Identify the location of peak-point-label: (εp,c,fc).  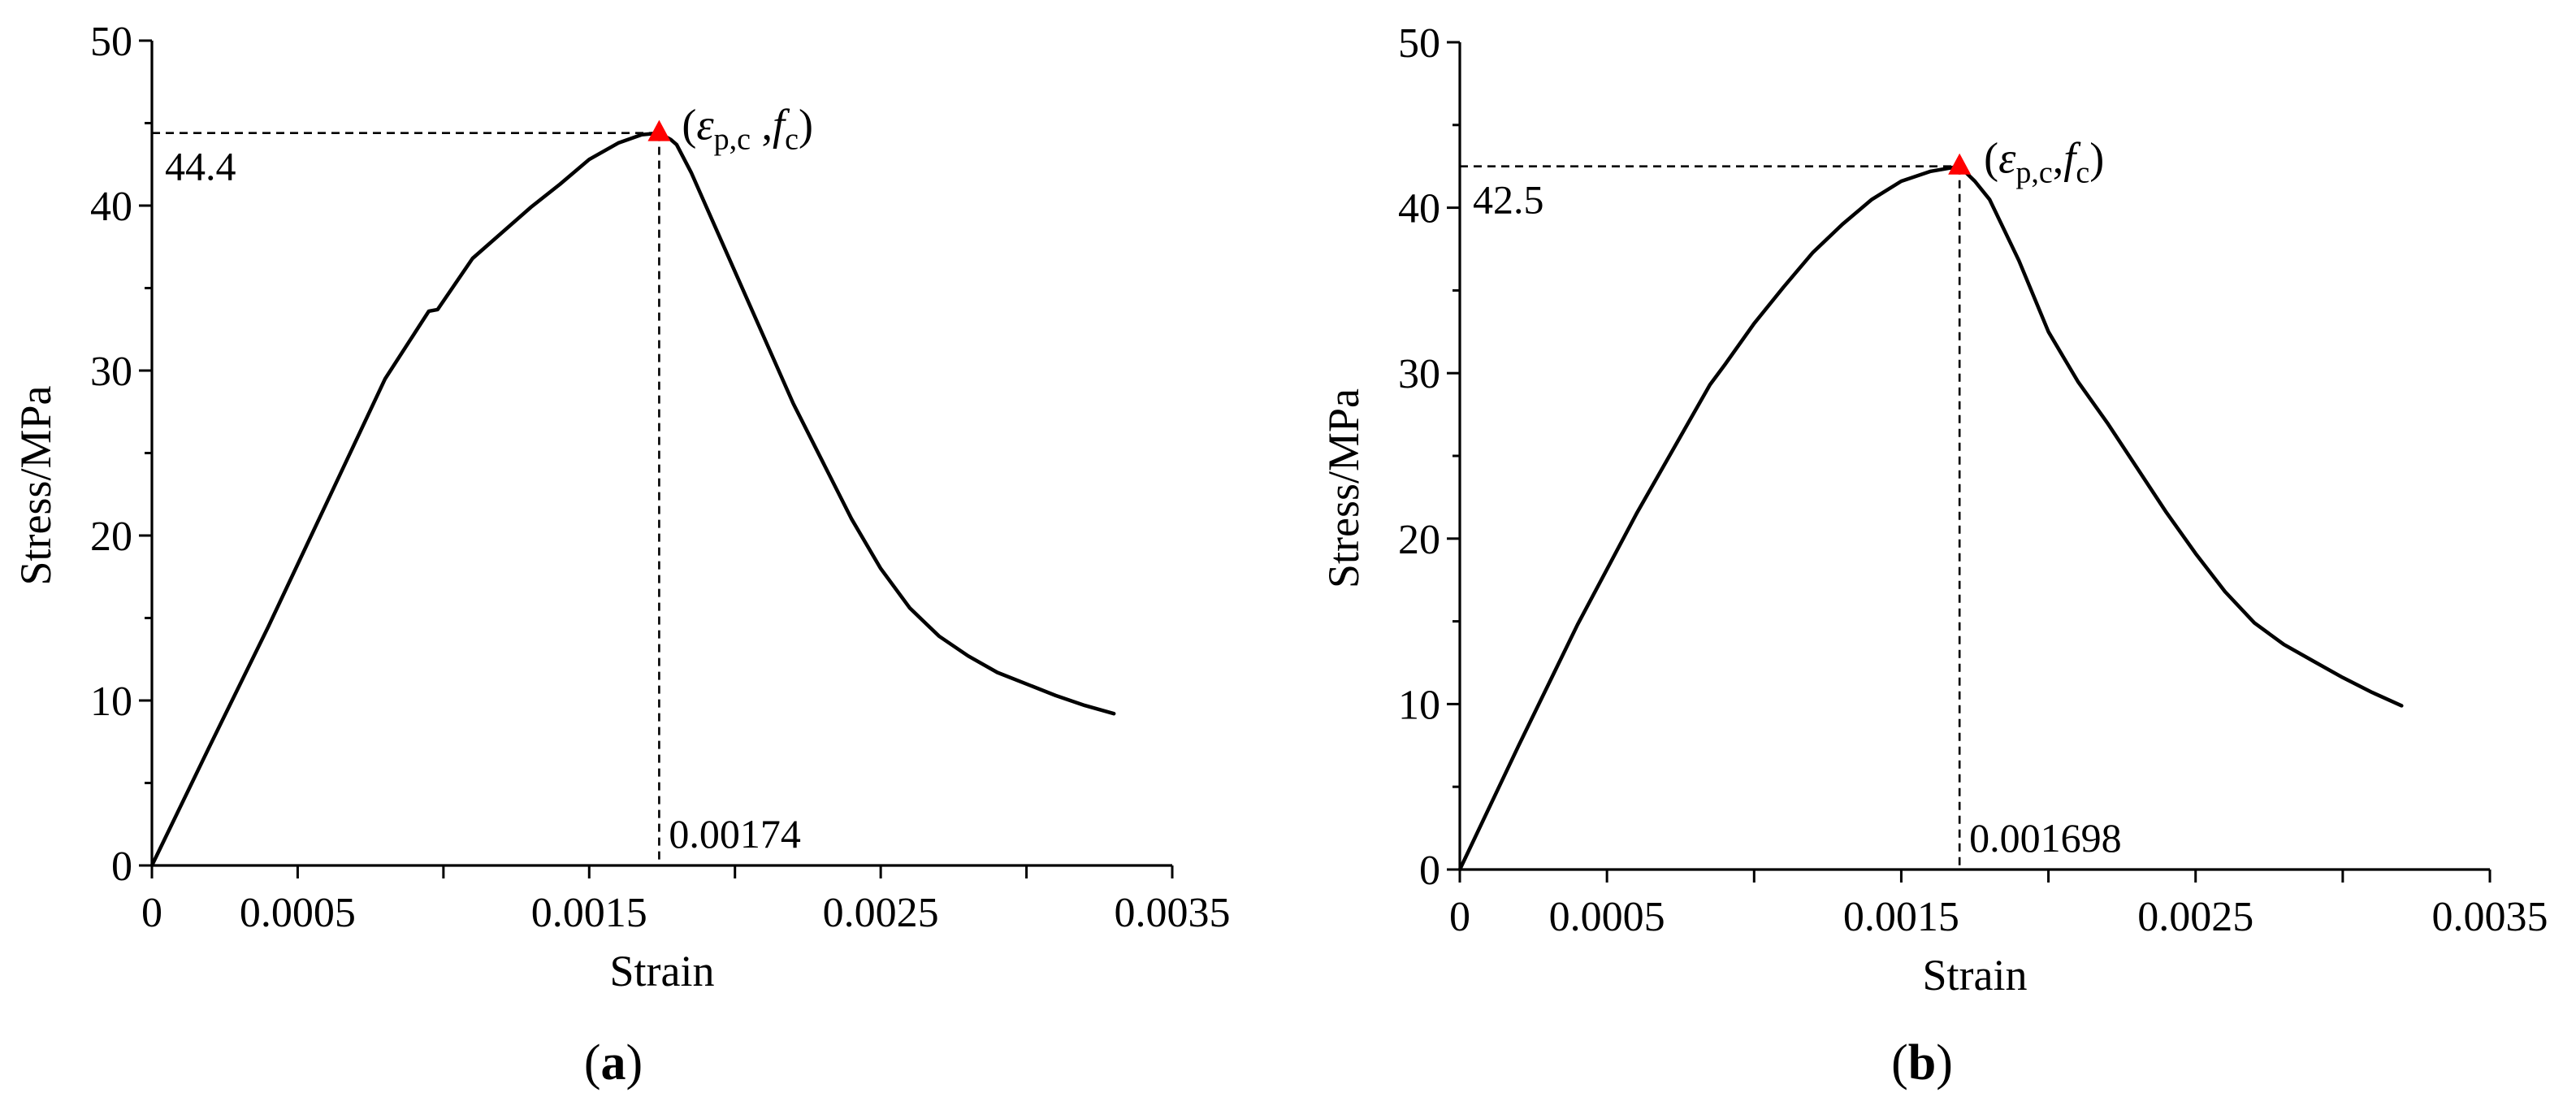
(2044, 162).